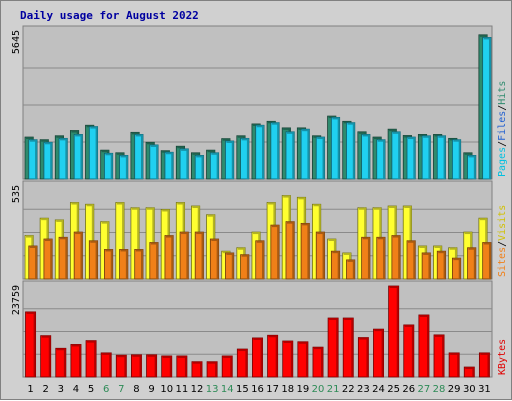 The width and height of the screenshot is (512, 401). What do you see at coordinates (502, 162) in the screenshot?
I see `legend-entry: Pages` at bounding box center [502, 162].